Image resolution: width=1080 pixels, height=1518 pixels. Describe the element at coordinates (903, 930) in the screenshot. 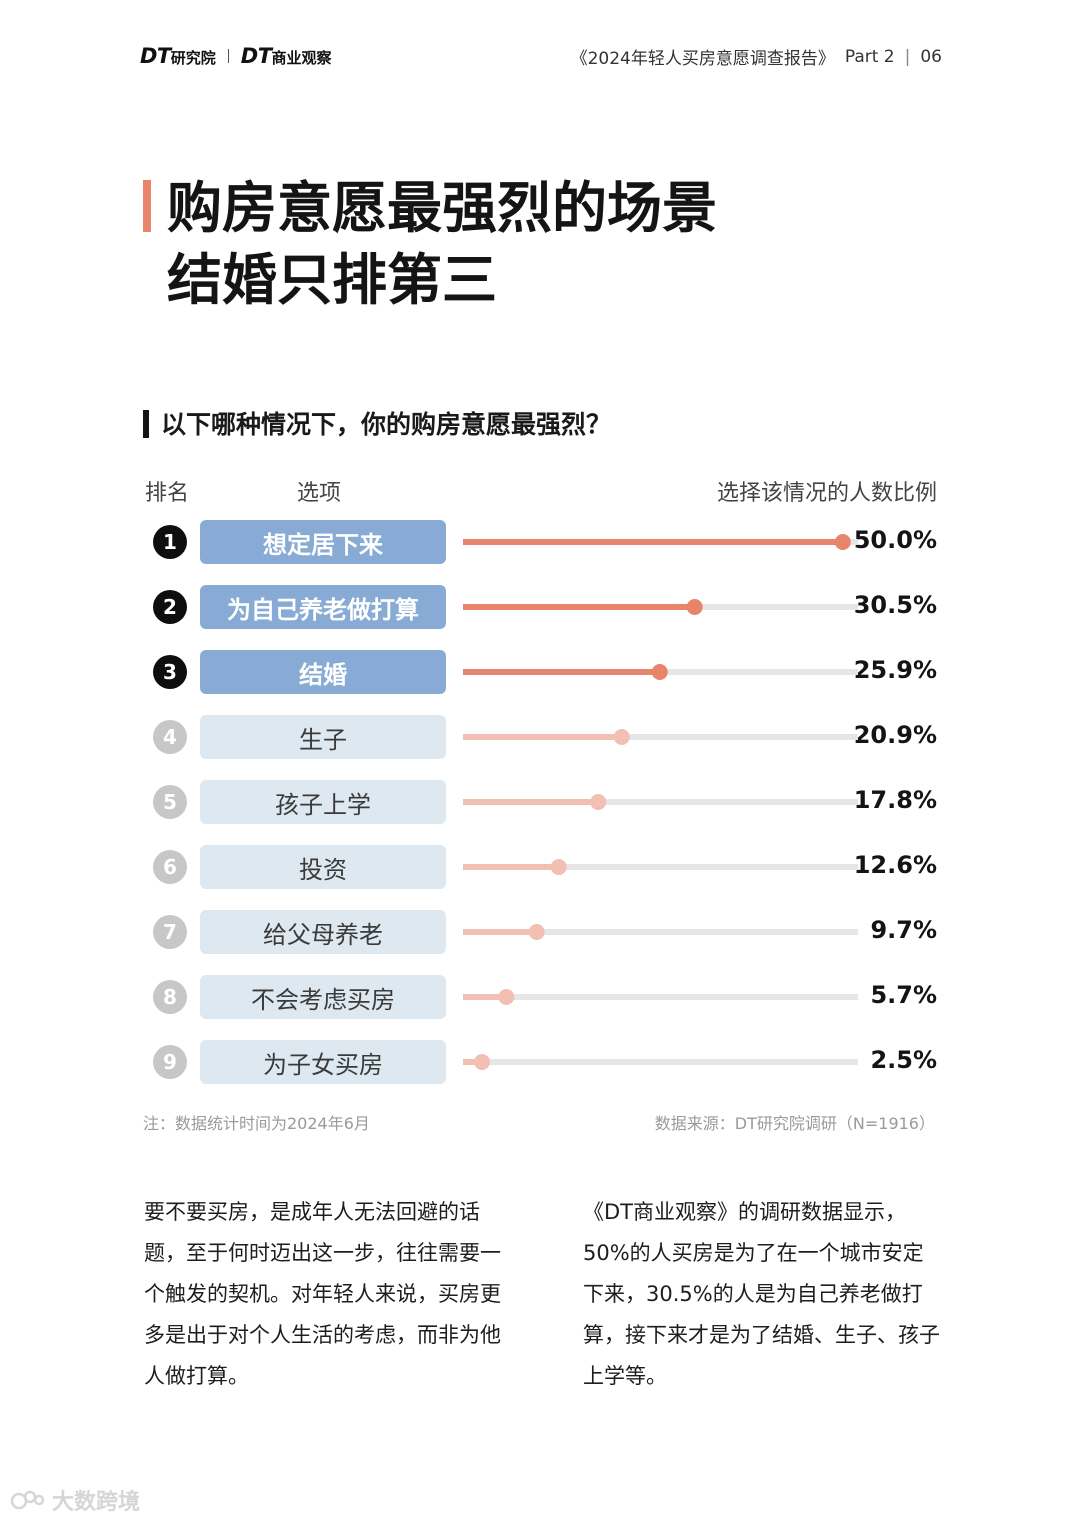

I see `value-label: 9.7%` at that location.